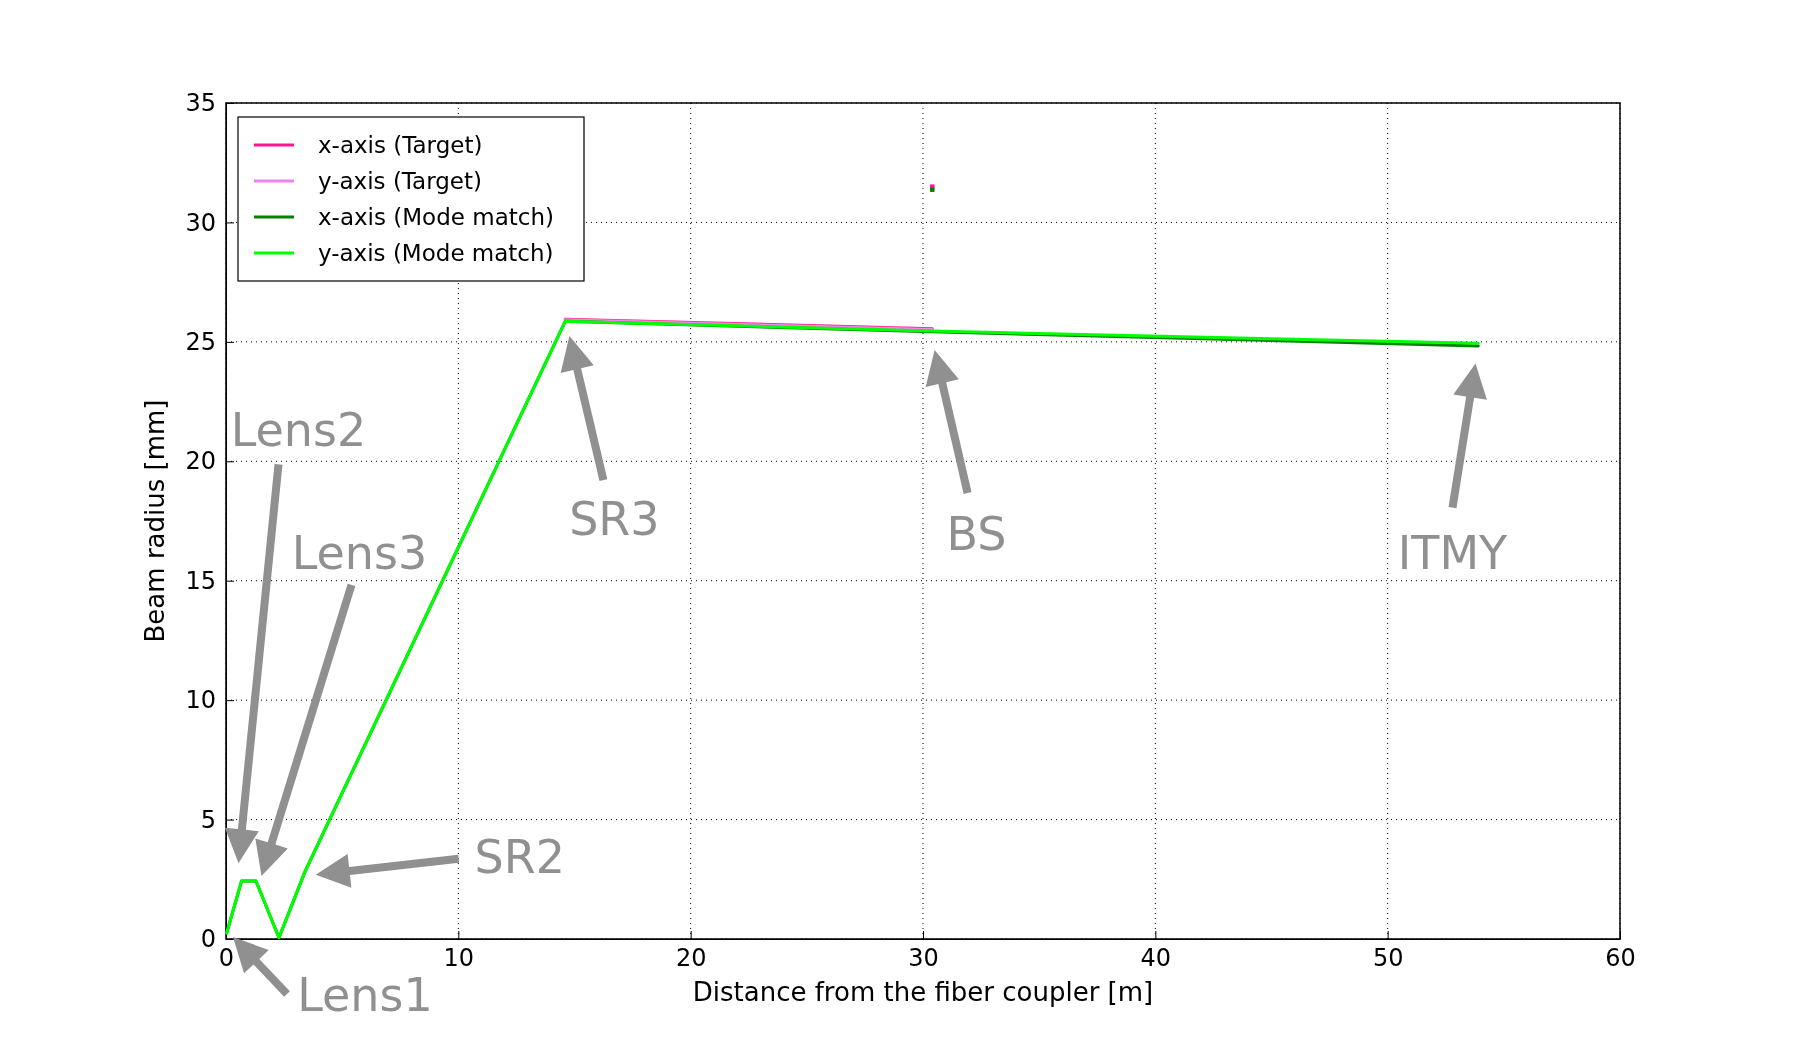 The width and height of the screenshot is (1800, 1045). I want to click on y-tick-label: 0, so click(208, 939).